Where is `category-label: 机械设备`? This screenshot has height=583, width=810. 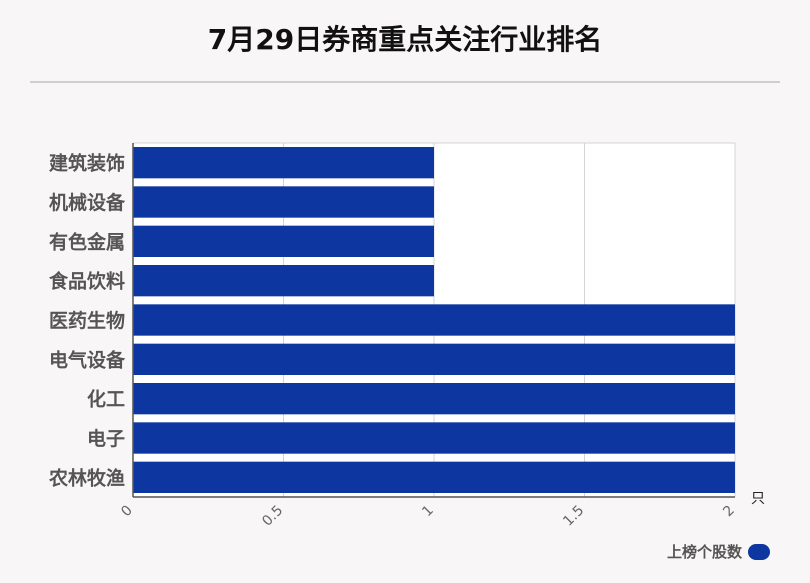 category-label: 机械设备 is located at coordinates (87, 202).